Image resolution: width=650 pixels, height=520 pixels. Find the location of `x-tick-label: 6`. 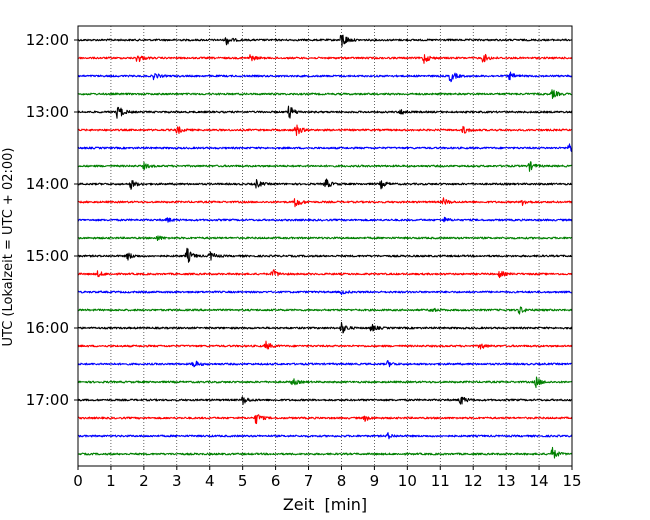

x-tick-label: 6 is located at coordinates (276, 481).